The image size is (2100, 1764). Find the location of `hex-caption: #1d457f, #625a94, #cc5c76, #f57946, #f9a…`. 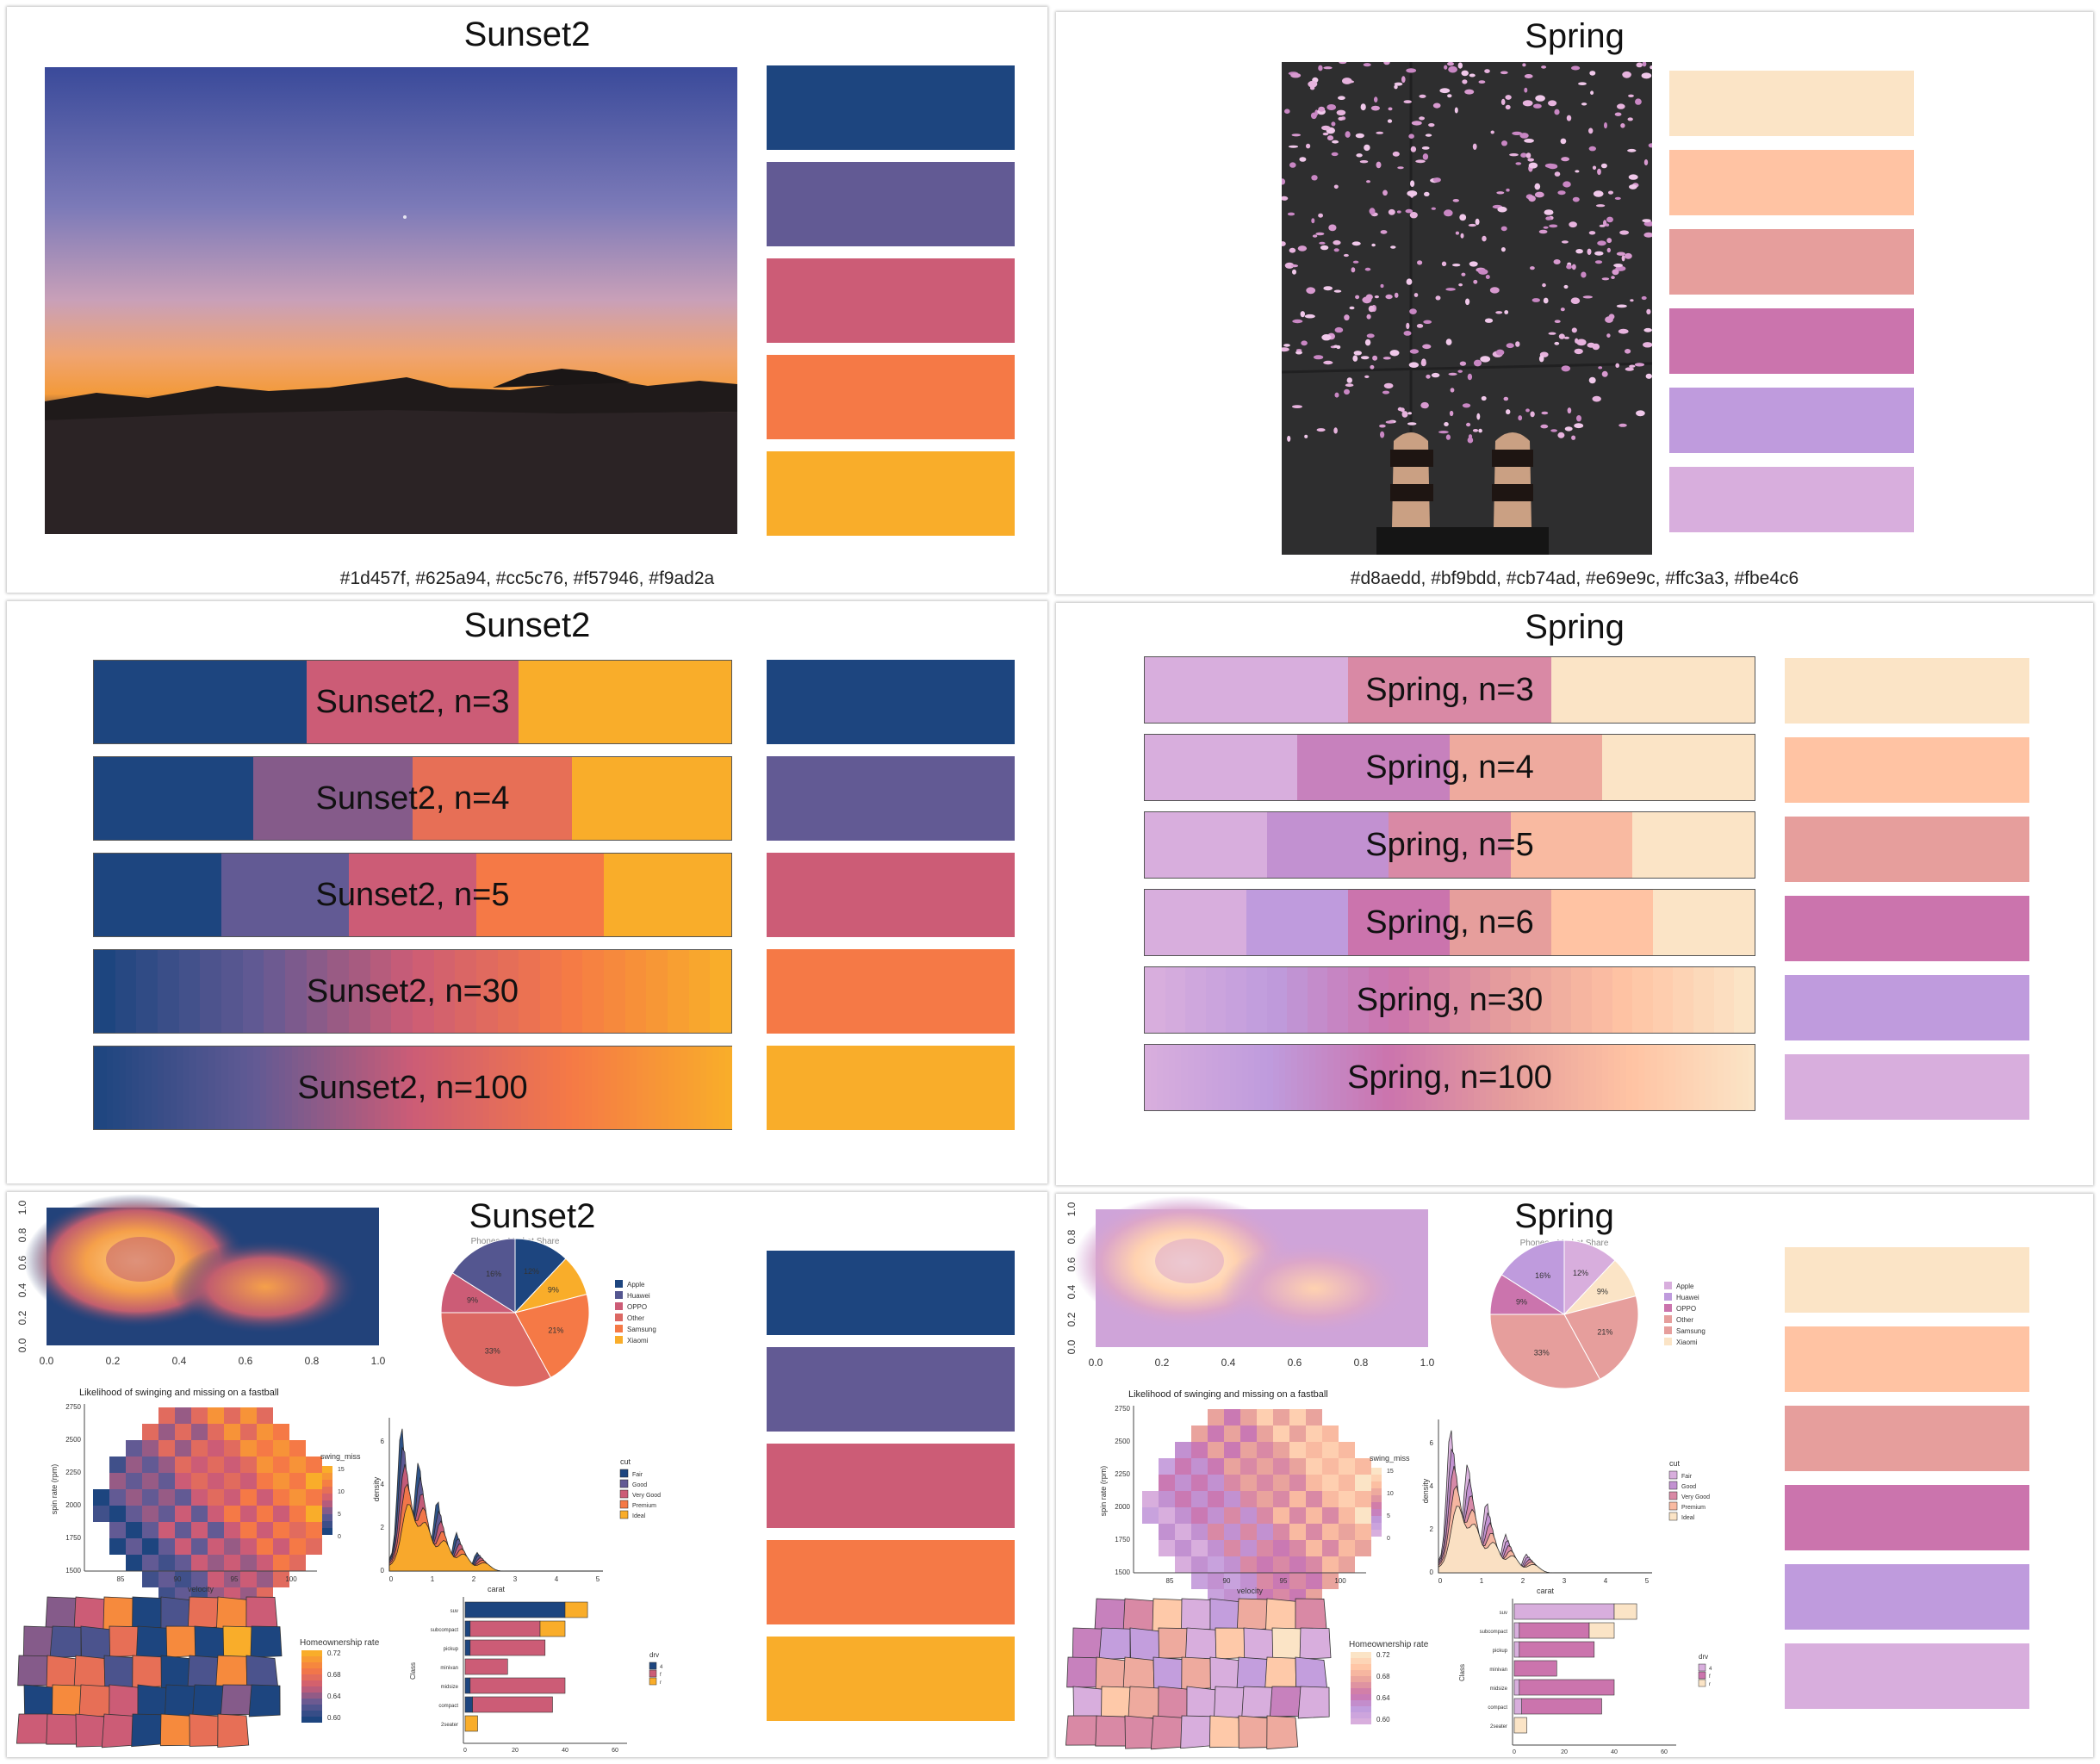

hex-caption: #1d457f, #625a94, #cc5c76, #f57946, #f9a… is located at coordinates (527, 578).